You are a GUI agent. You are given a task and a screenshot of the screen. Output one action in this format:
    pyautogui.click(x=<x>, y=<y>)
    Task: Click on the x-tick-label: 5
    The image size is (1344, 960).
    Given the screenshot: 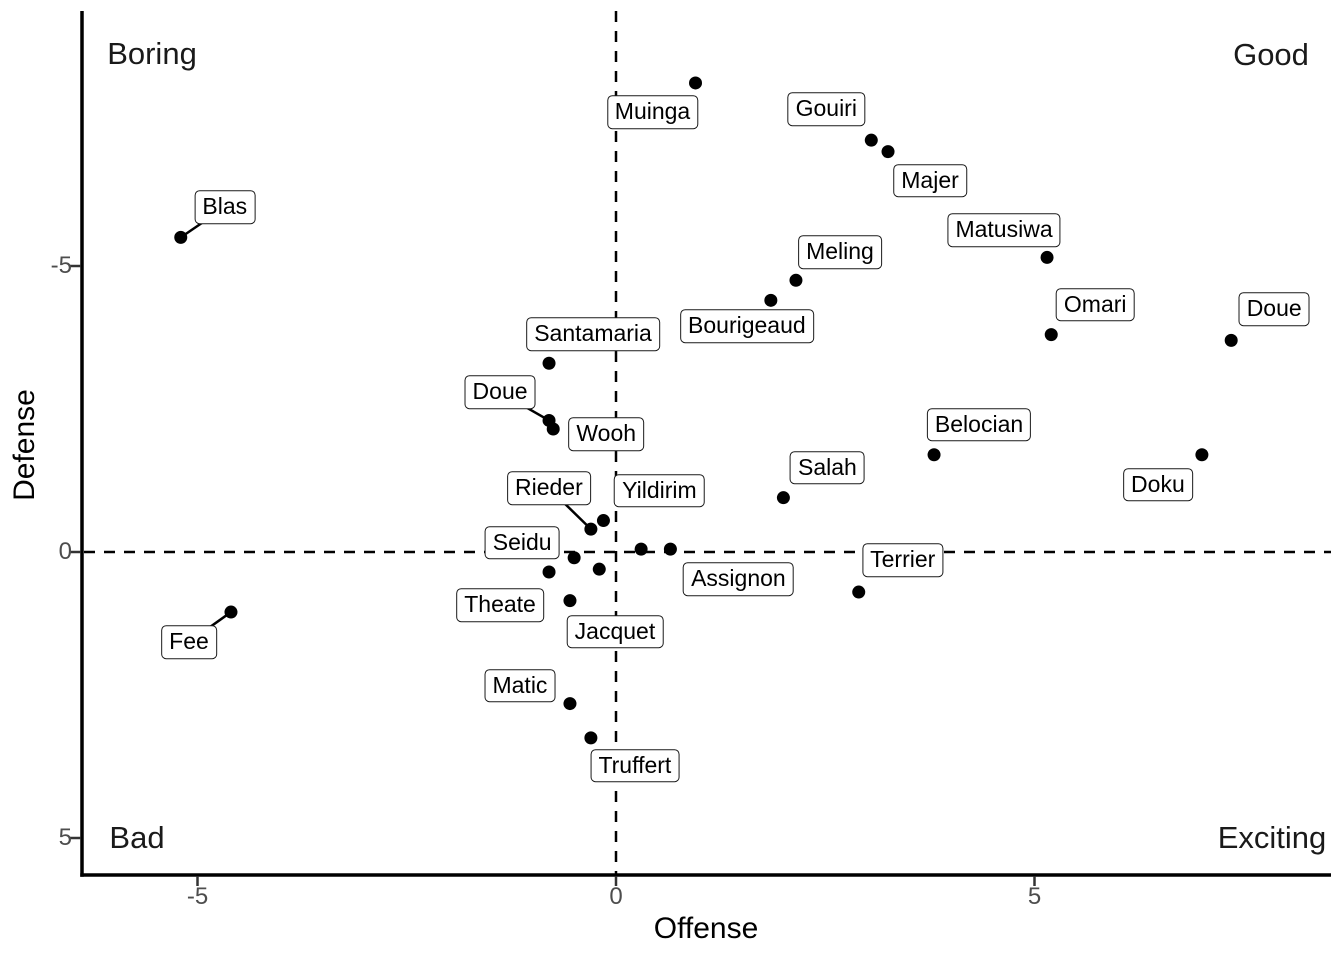 What is the action you would take?
    pyautogui.click(x=1034, y=896)
    